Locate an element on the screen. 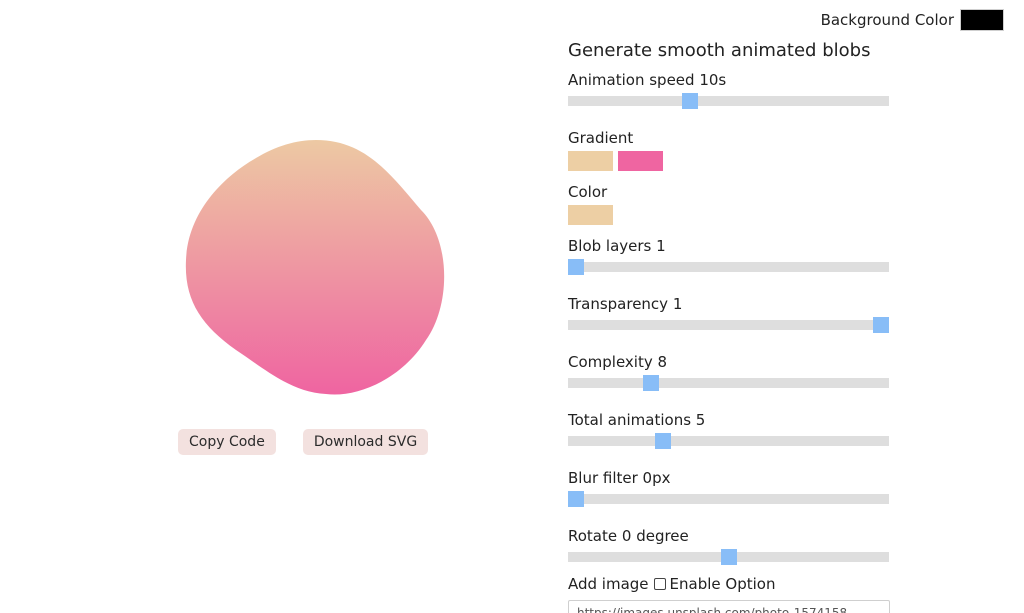  blob-preview is located at coordinates (316, 270).